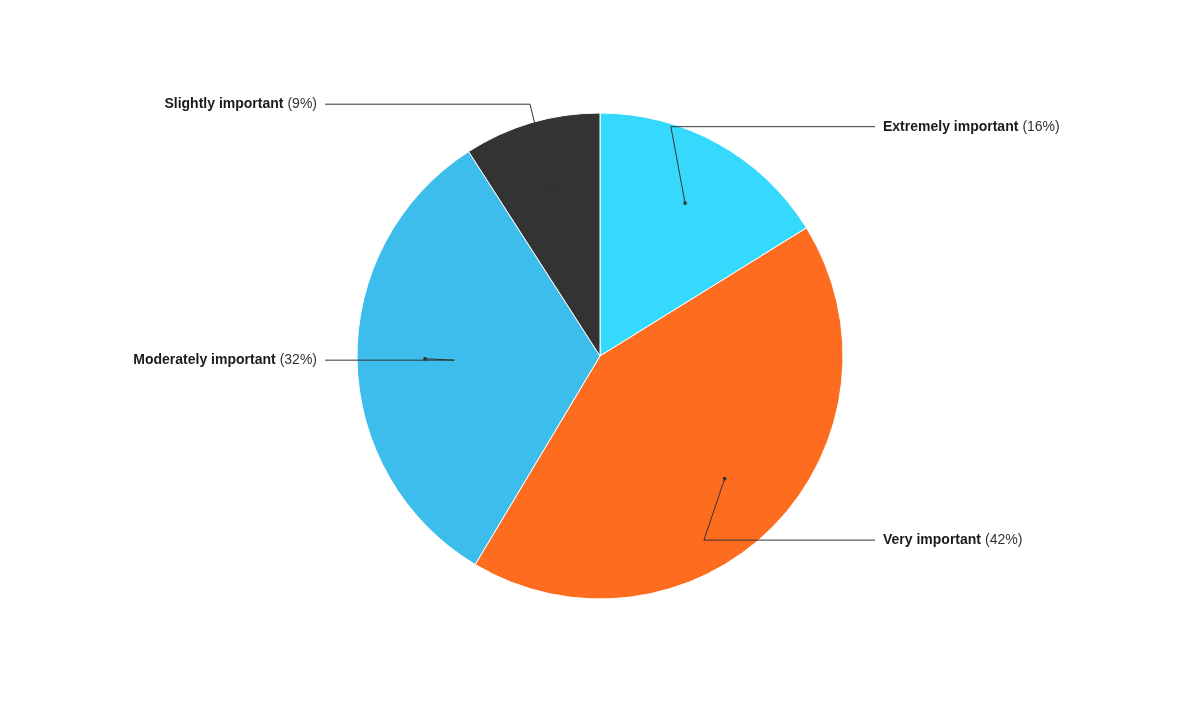 Image resolution: width=1200 pixels, height=712 pixels. I want to click on data-label: (42%), so click(1004, 539).